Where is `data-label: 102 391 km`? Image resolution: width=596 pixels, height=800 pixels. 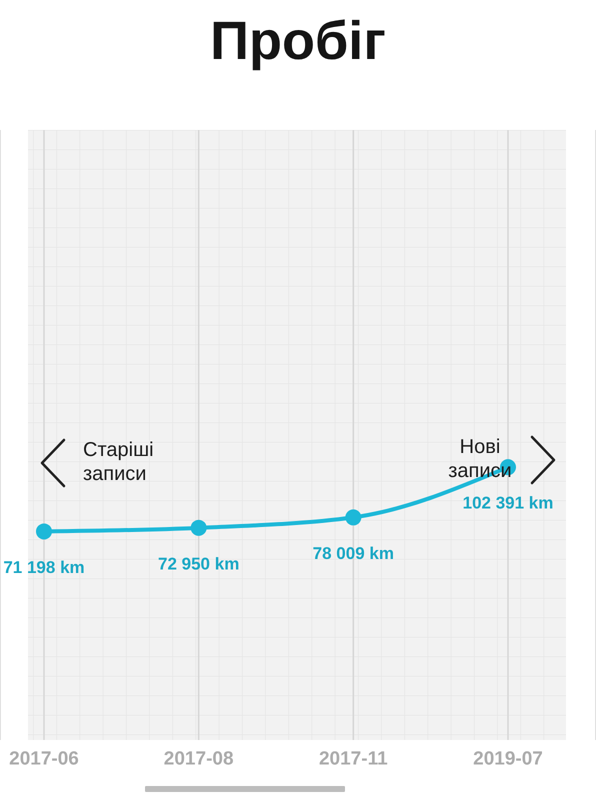 data-label: 102 391 km is located at coordinates (508, 503).